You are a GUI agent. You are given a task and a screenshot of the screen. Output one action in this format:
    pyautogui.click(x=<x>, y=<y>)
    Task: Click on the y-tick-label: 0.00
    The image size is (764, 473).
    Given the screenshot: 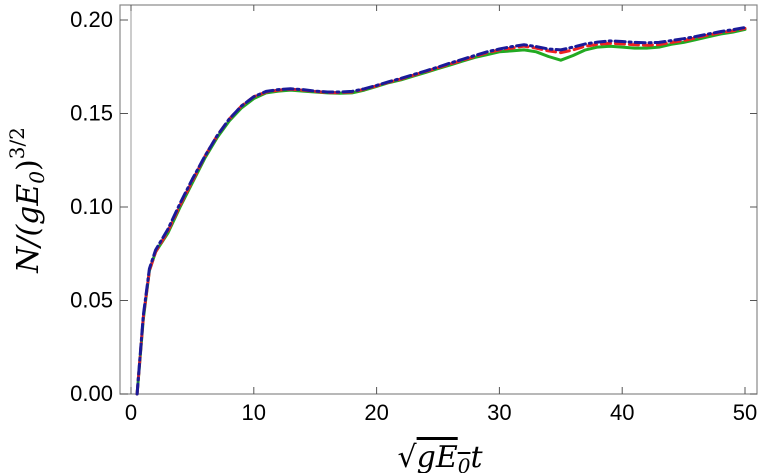 What is the action you would take?
    pyautogui.click(x=91, y=393)
    